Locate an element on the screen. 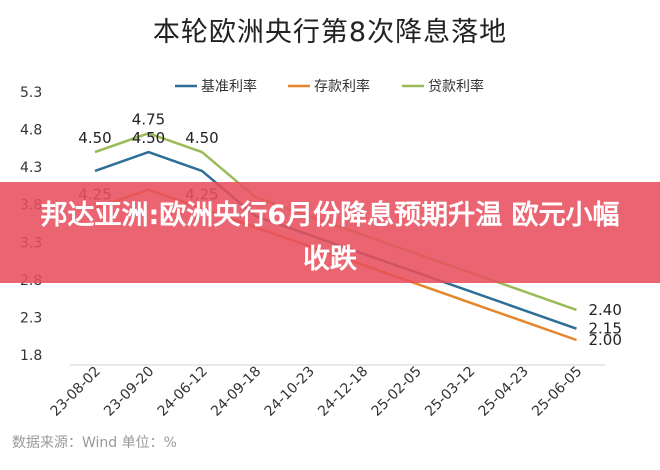  y-tick-label: 1.8 is located at coordinates (31, 356).